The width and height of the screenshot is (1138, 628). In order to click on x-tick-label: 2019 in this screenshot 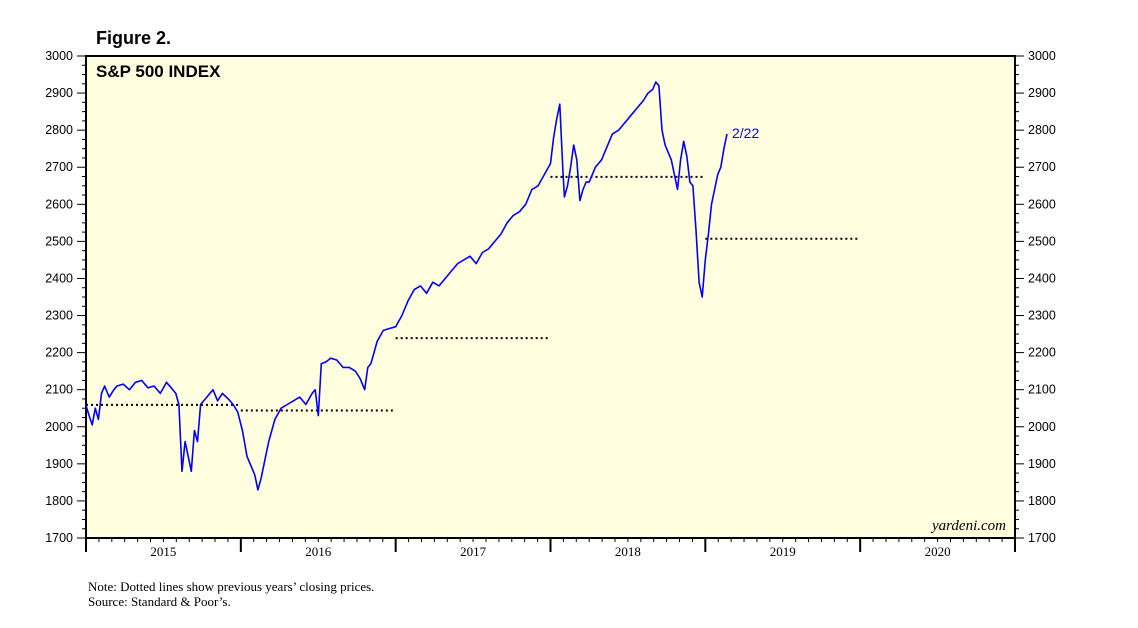, I will do `click(783, 551)`.